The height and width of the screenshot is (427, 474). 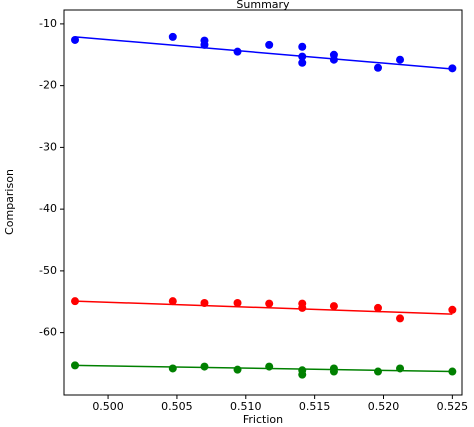 What do you see at coordinates (48, 23) in the screenshot?
I see `y-tick-label: -10` at bounding box center [48, 23].